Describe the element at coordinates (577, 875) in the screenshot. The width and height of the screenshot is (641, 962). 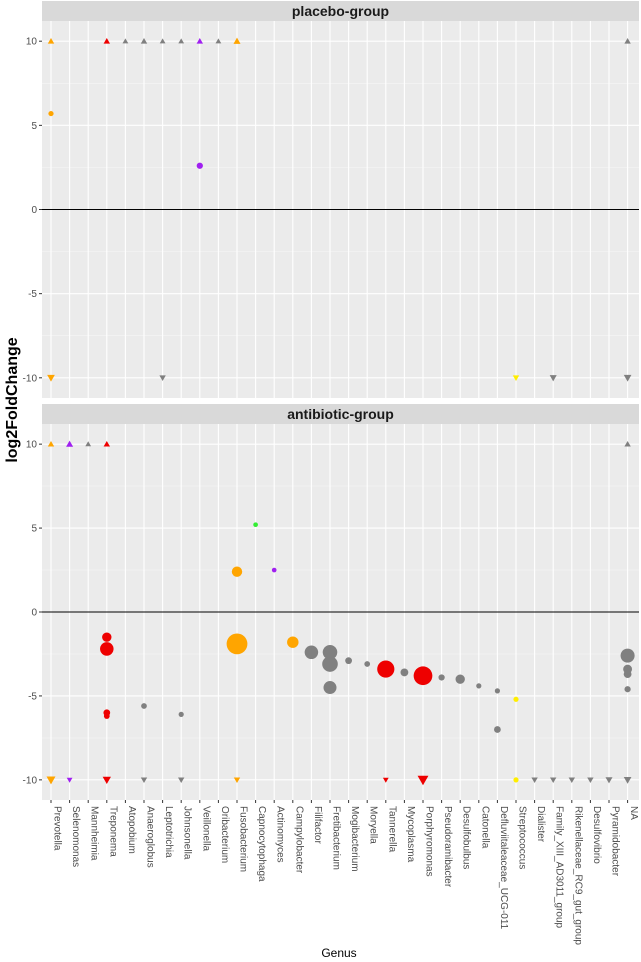
I see `x-tick-label: Rikenellaceae_RC9_gut_group` at that location.